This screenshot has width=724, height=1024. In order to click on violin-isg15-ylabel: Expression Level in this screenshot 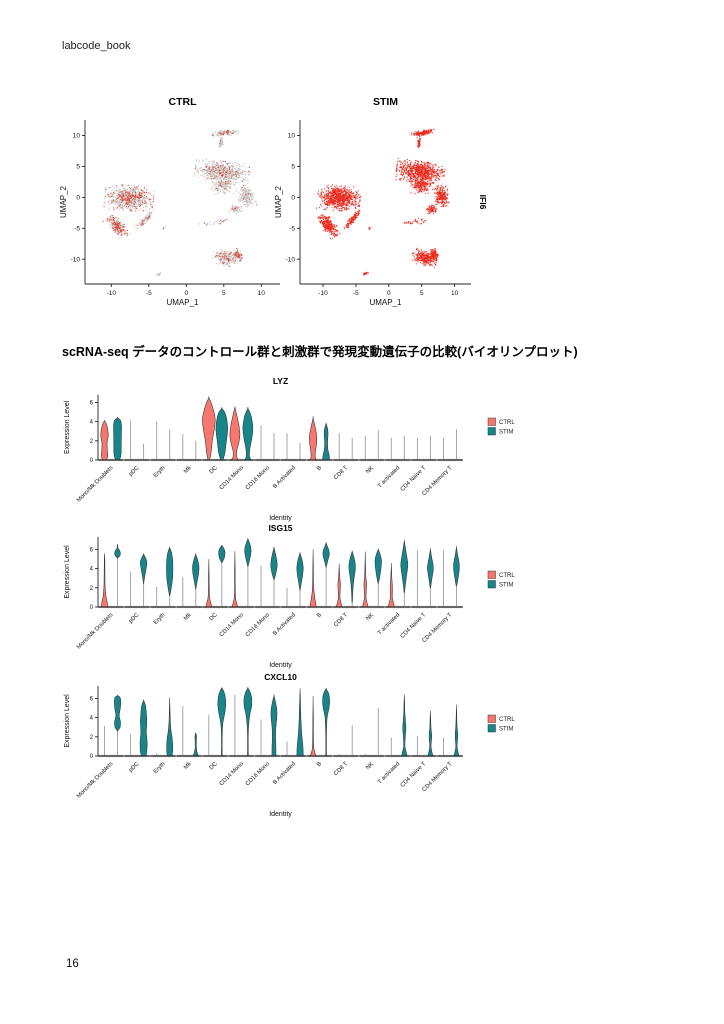, I will do `click(67, 572)`.